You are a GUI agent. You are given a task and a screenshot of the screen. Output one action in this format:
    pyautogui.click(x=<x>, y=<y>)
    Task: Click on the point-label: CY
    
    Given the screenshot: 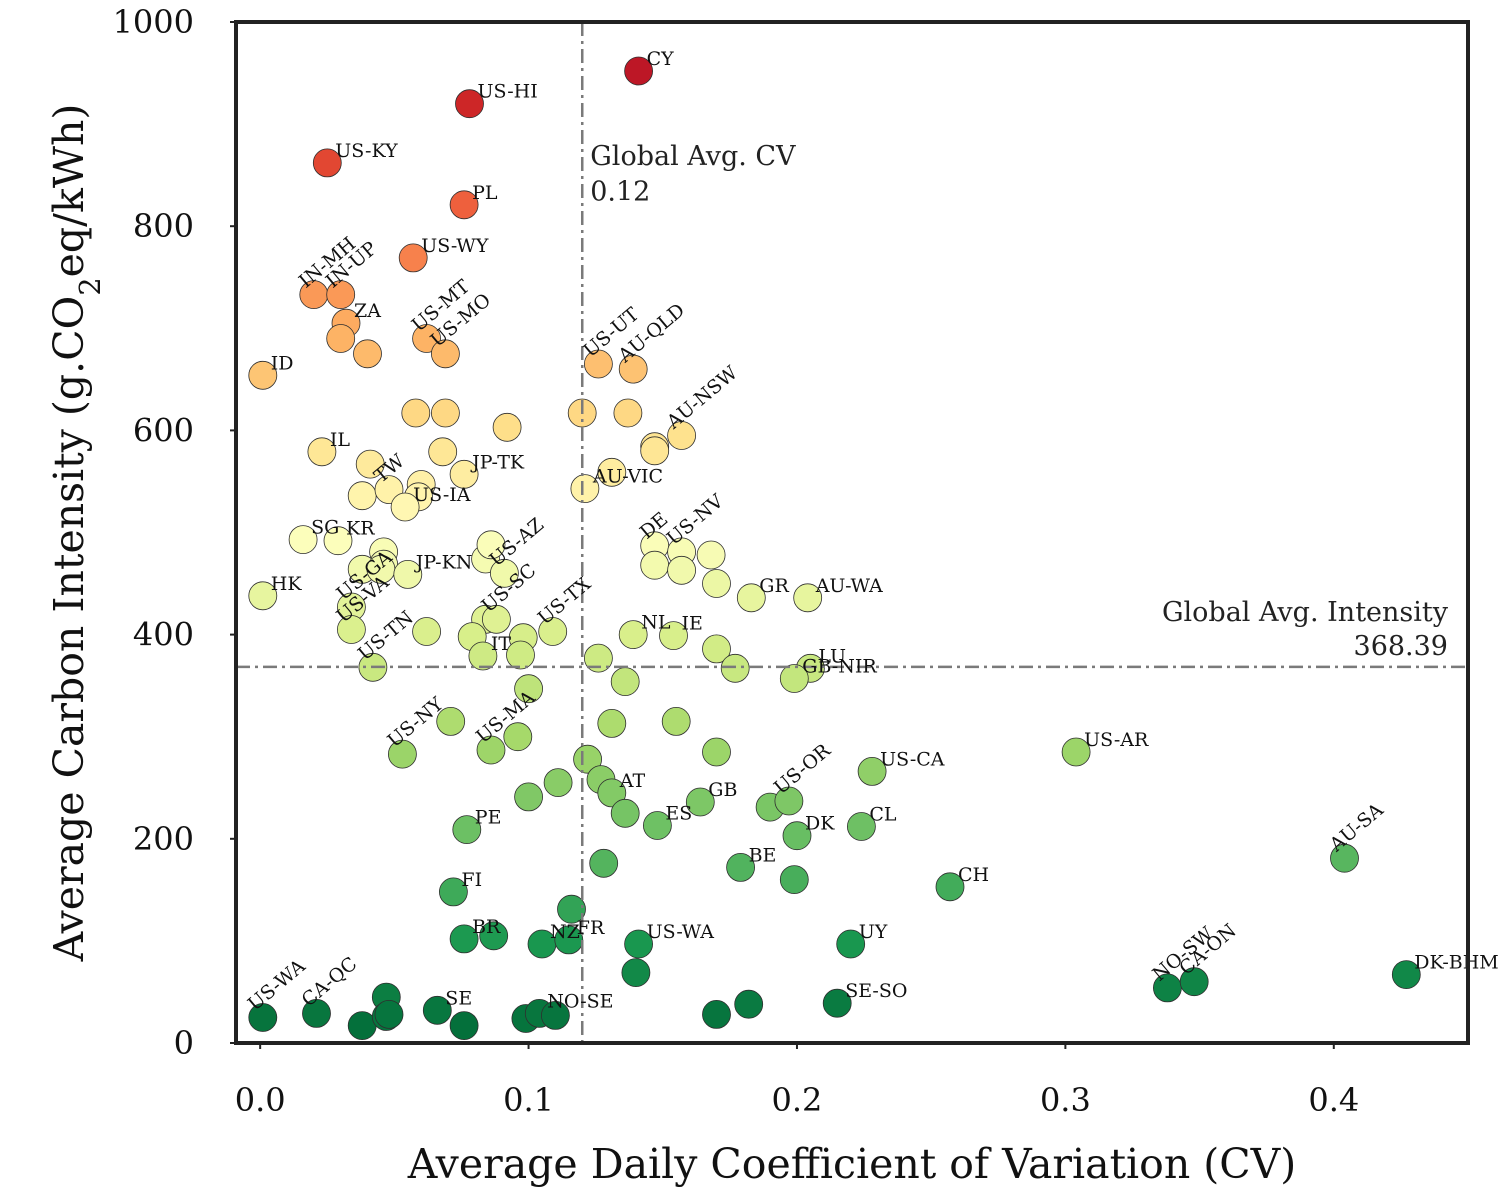 What is the action you would take?
    pyautogui.click(x=661, y=59)
    